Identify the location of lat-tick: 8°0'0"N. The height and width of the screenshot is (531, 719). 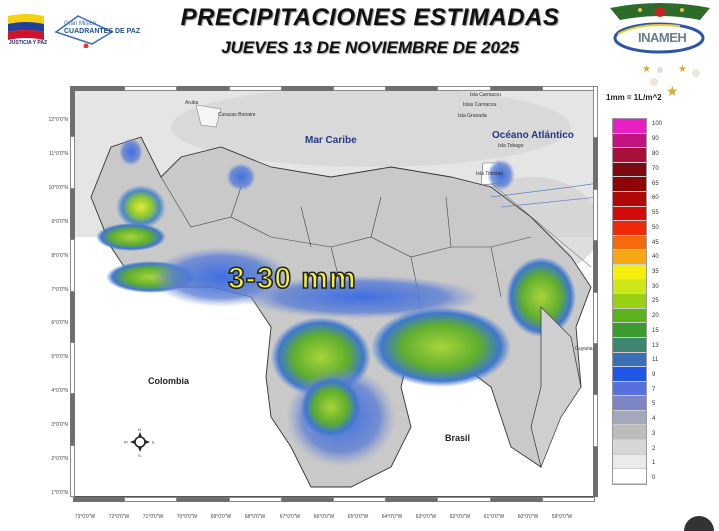
(59, 256).